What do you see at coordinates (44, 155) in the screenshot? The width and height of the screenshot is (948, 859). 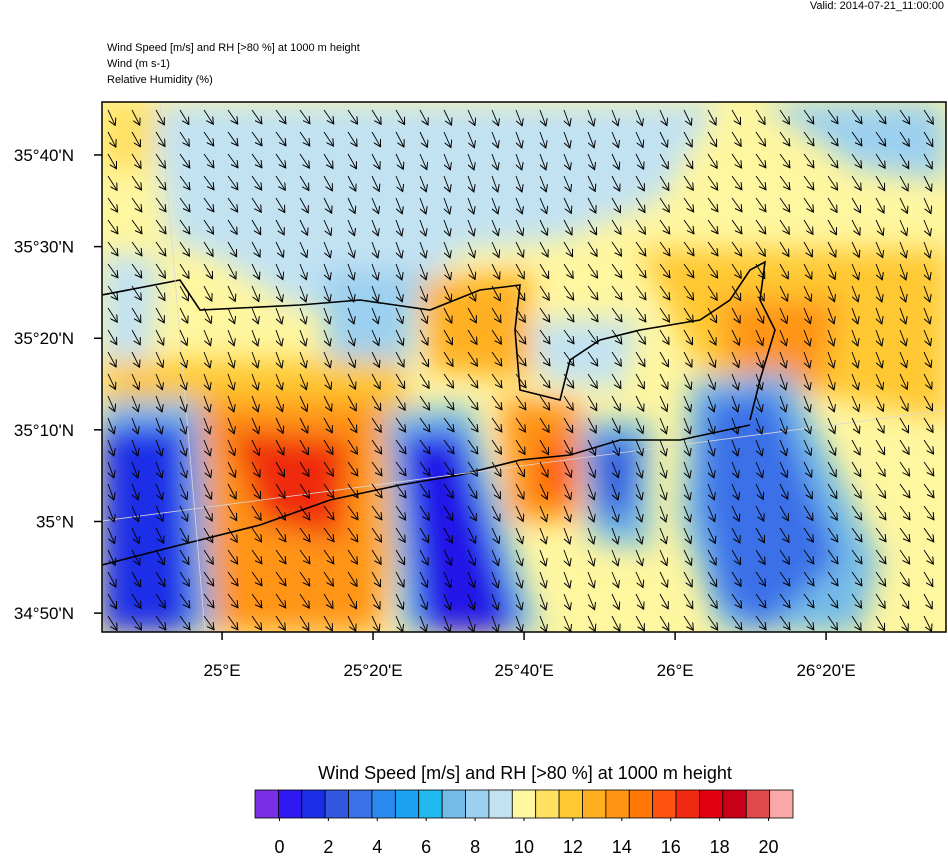 I see `y-tick-label: 35°40'N` at bounding box center [44, 155].